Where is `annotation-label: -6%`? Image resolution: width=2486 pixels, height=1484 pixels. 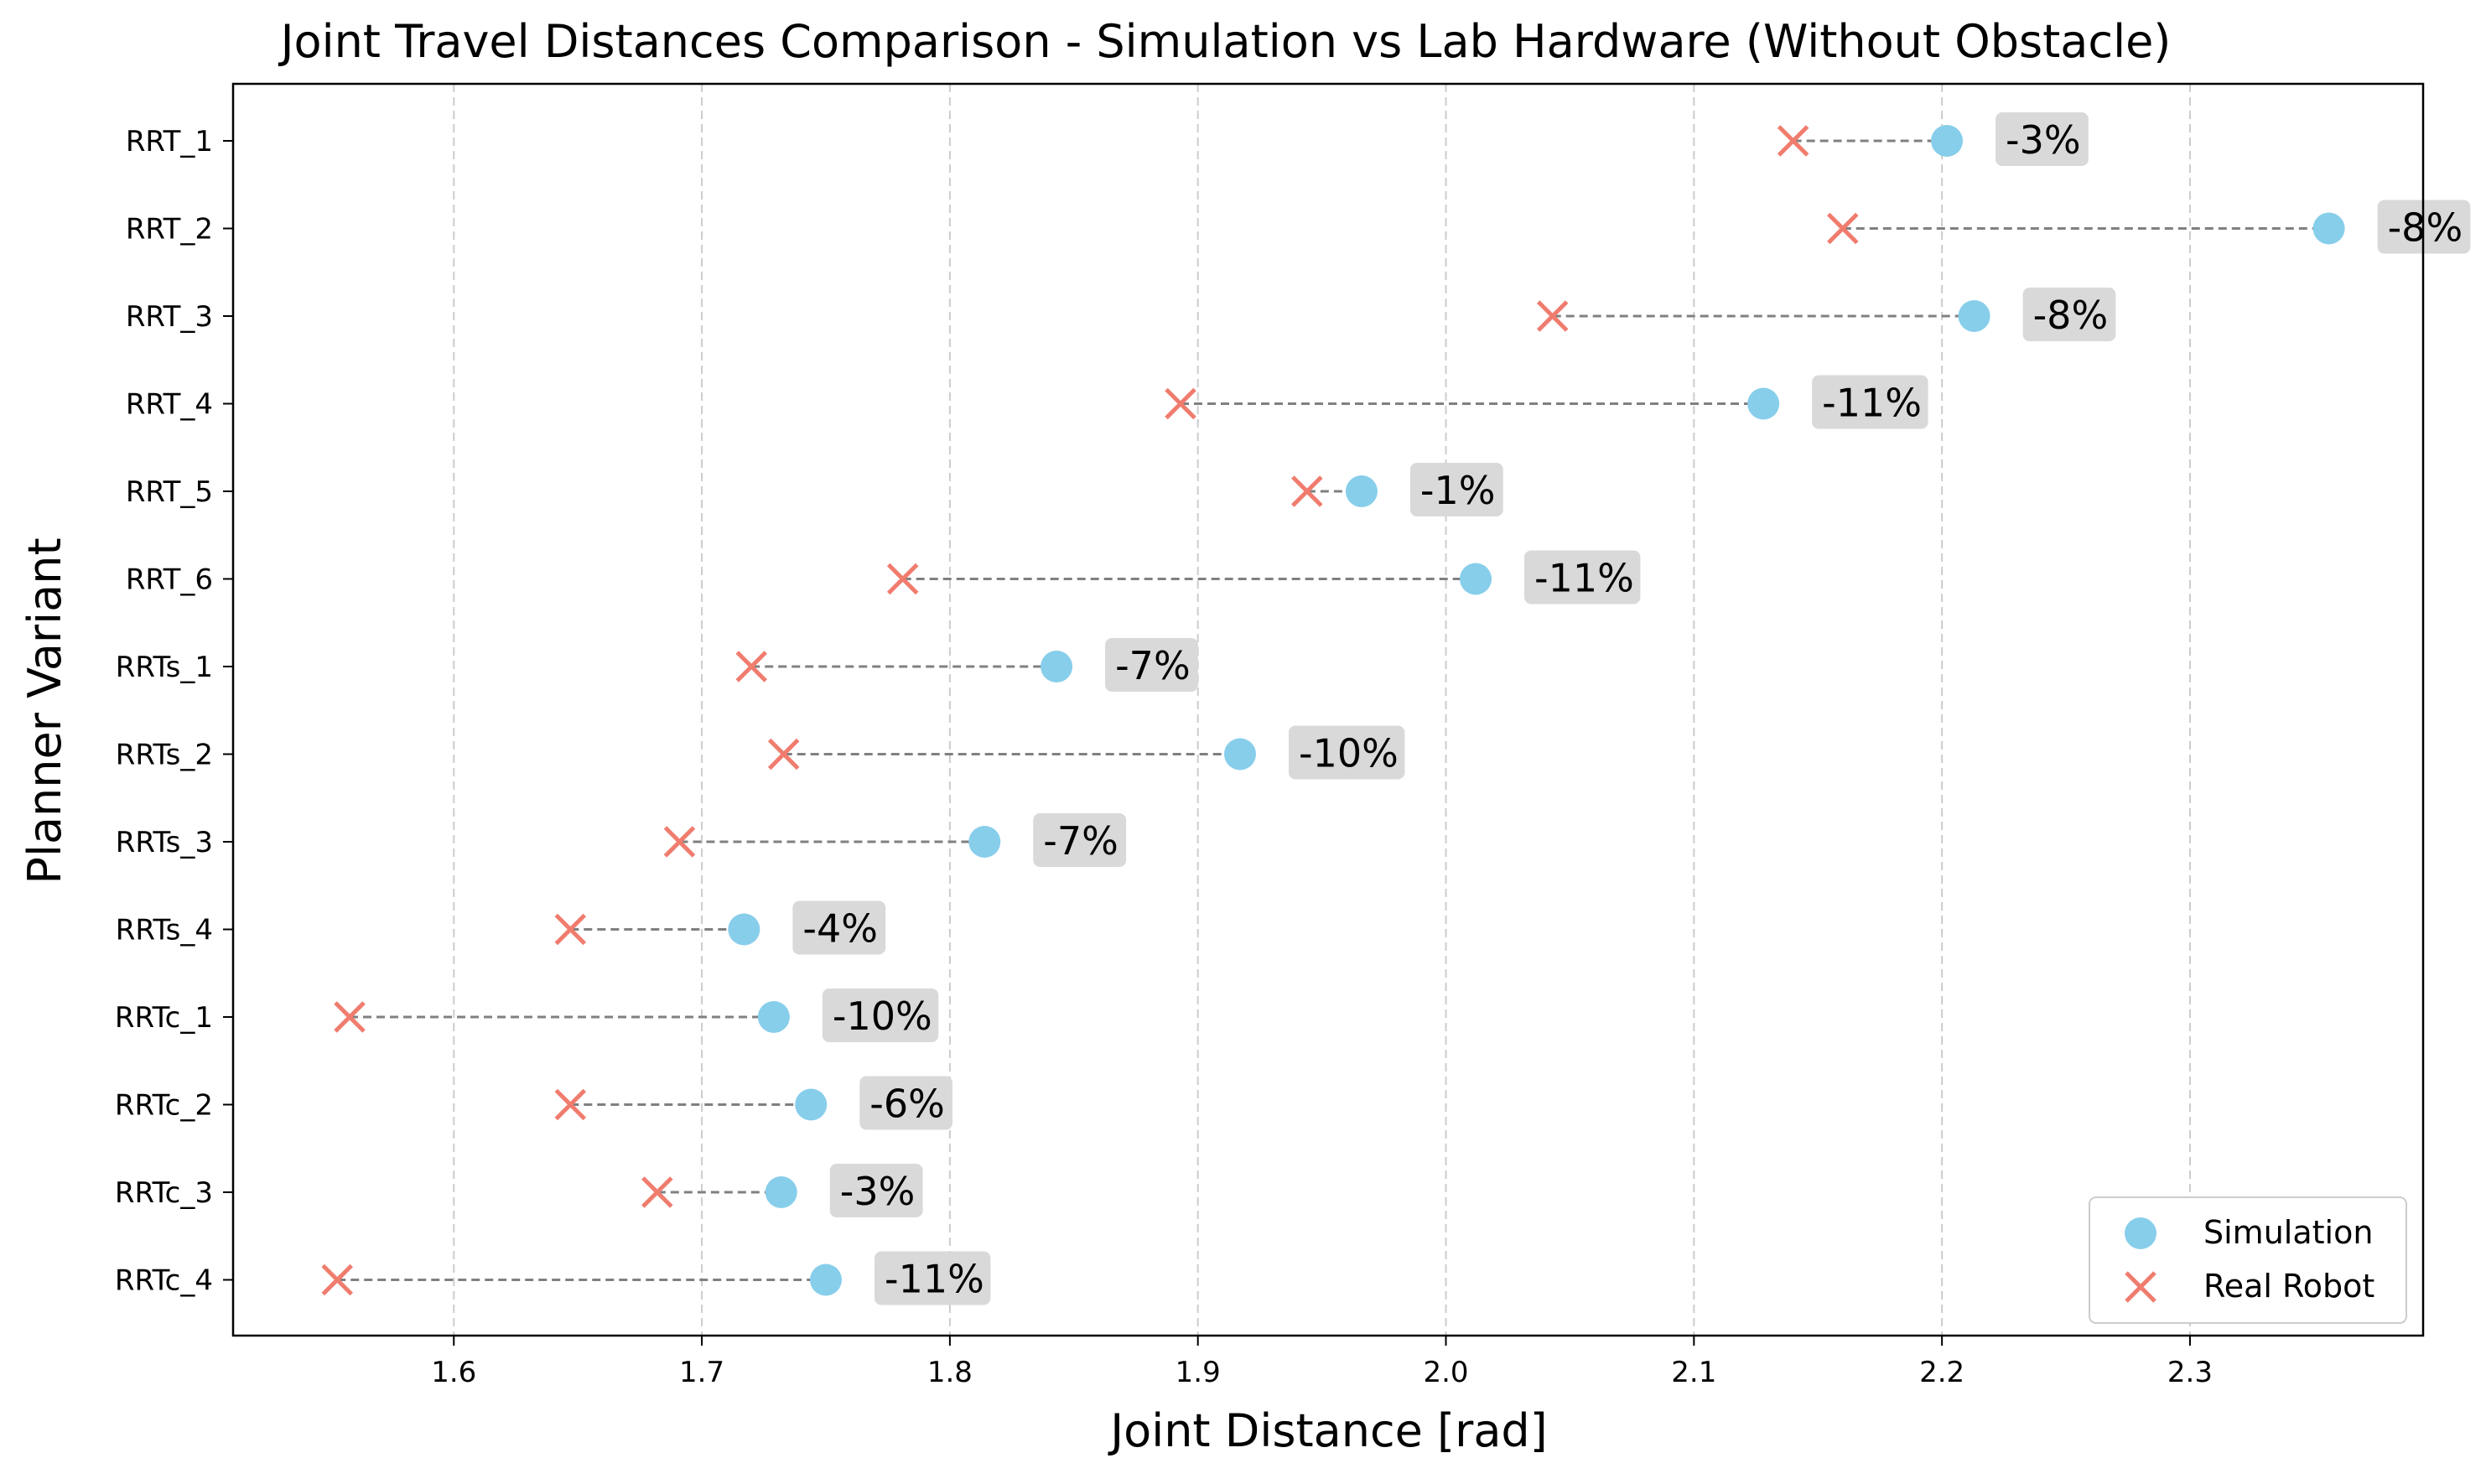
annotation-label: -6% is located at coordinates (907, 1104).